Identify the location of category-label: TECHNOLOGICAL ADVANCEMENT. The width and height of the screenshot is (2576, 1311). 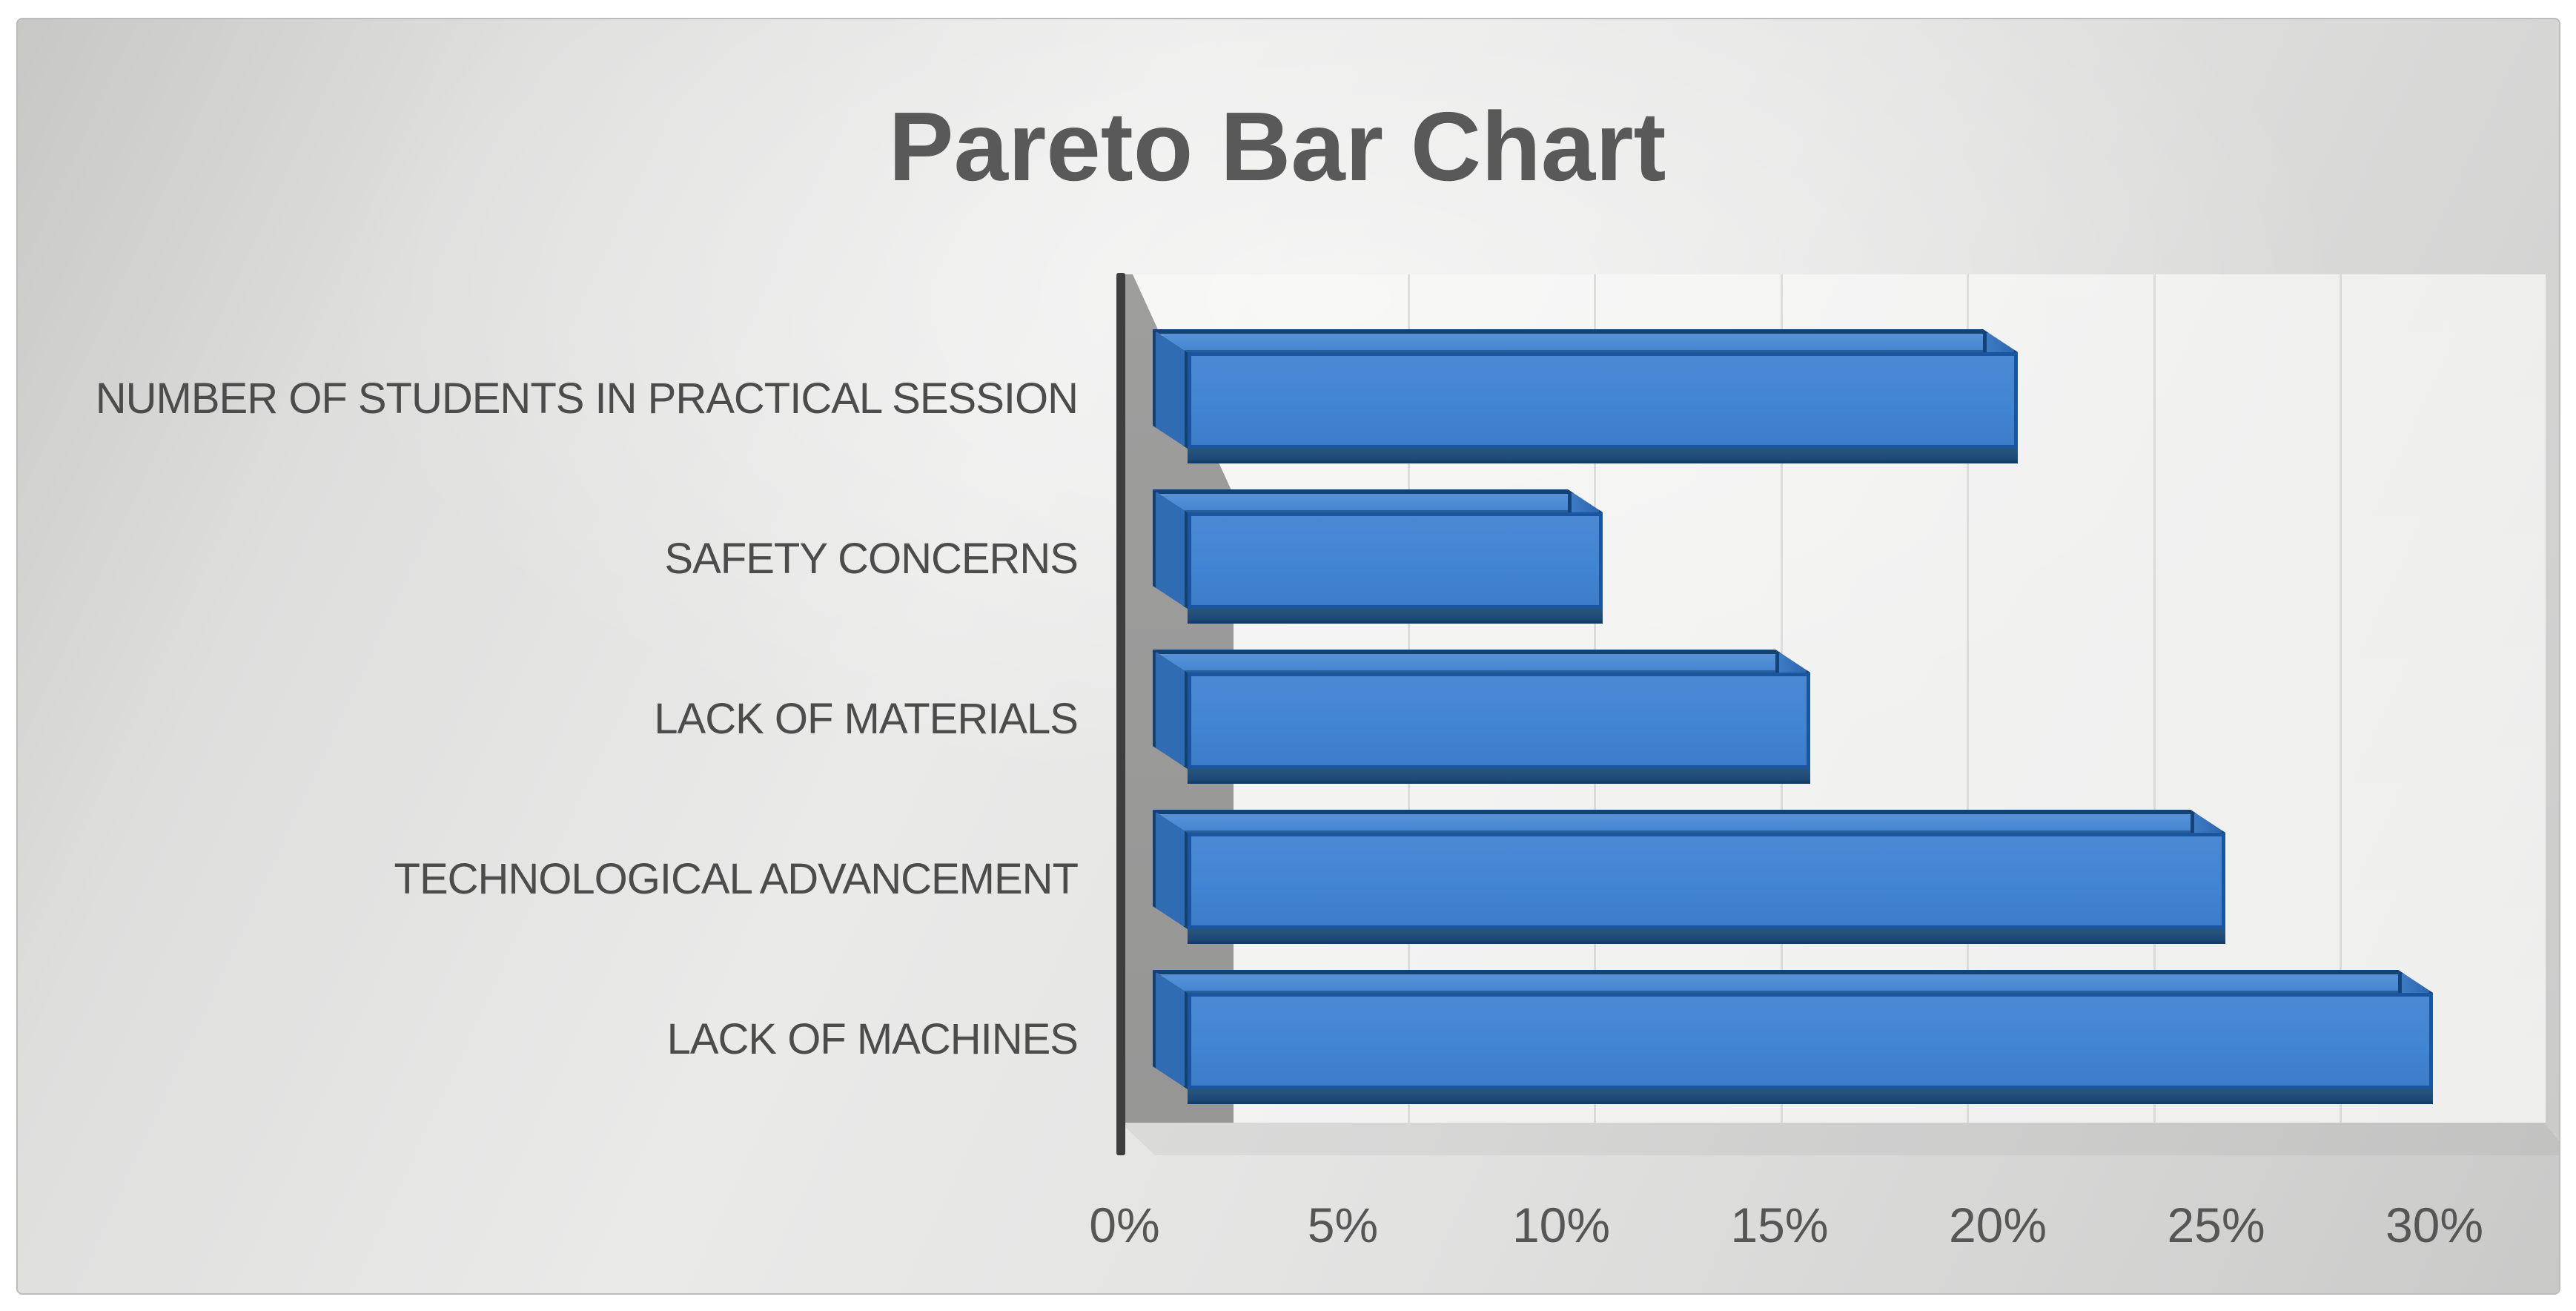
(736, 879).